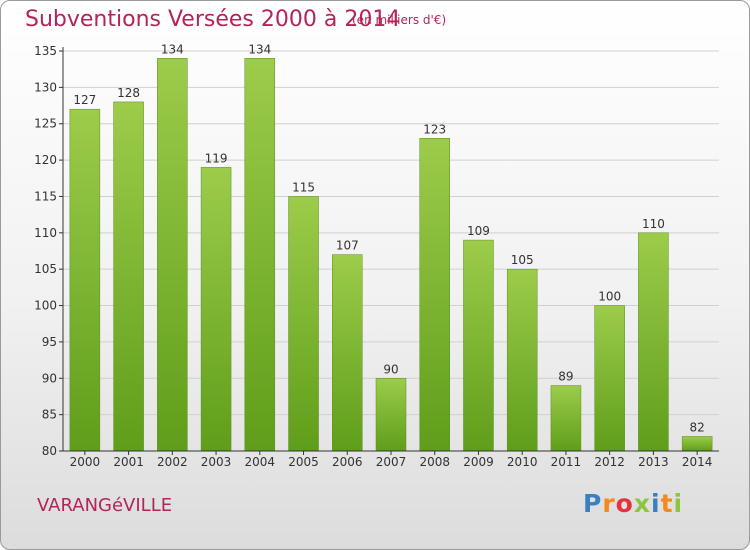 The image size is (750, 550). Describe the element at coordinates (697, 462) in the screenshot. I see `x-tick-label: 2014` at that location.